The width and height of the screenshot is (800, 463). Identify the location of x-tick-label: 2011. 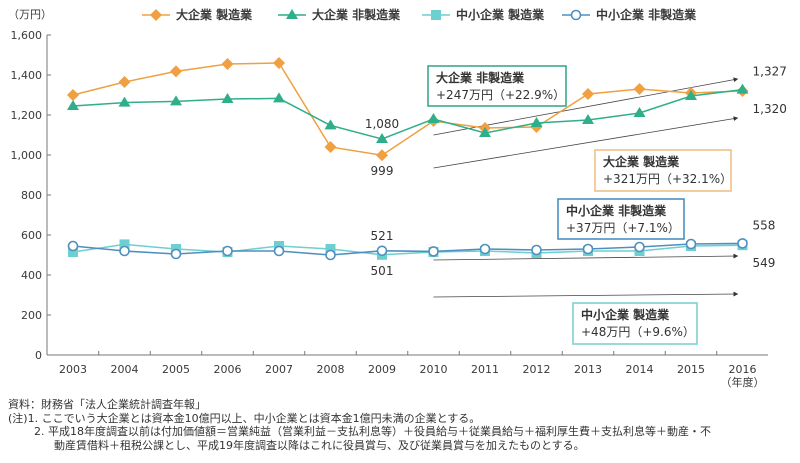
(485, 369).